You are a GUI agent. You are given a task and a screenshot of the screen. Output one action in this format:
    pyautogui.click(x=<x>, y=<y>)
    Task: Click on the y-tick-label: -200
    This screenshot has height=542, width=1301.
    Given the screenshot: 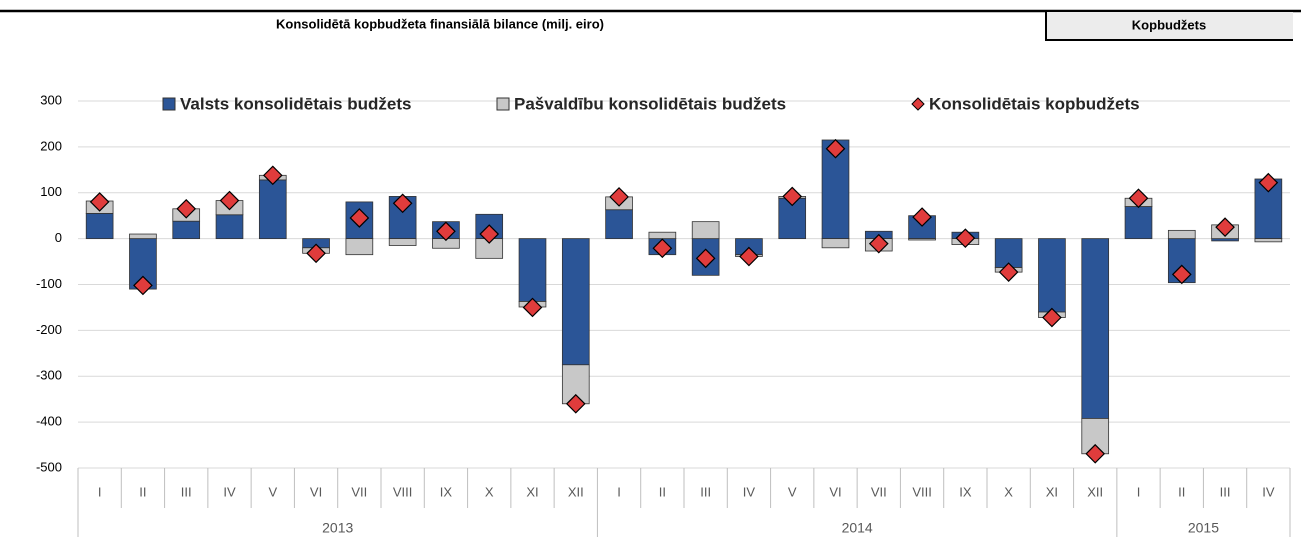 What is the action you would take?
    pyautogui.click(x=49, y=329)
    